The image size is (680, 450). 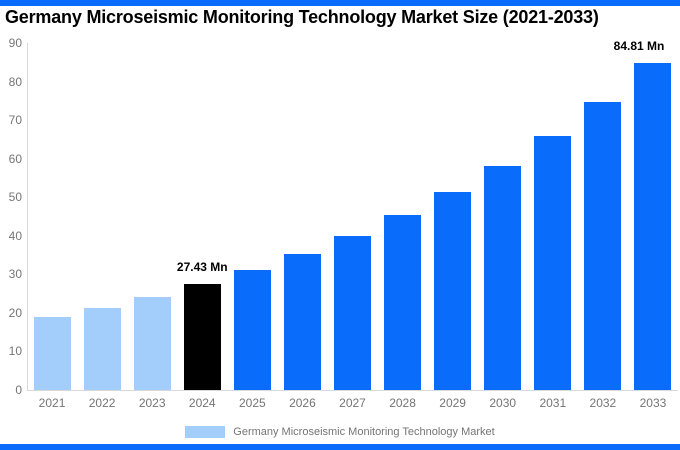 What do you see at coordinates (340, 447) in the screenshot?
I see `bottom-accent-bar` at bounding box center [340, 447].